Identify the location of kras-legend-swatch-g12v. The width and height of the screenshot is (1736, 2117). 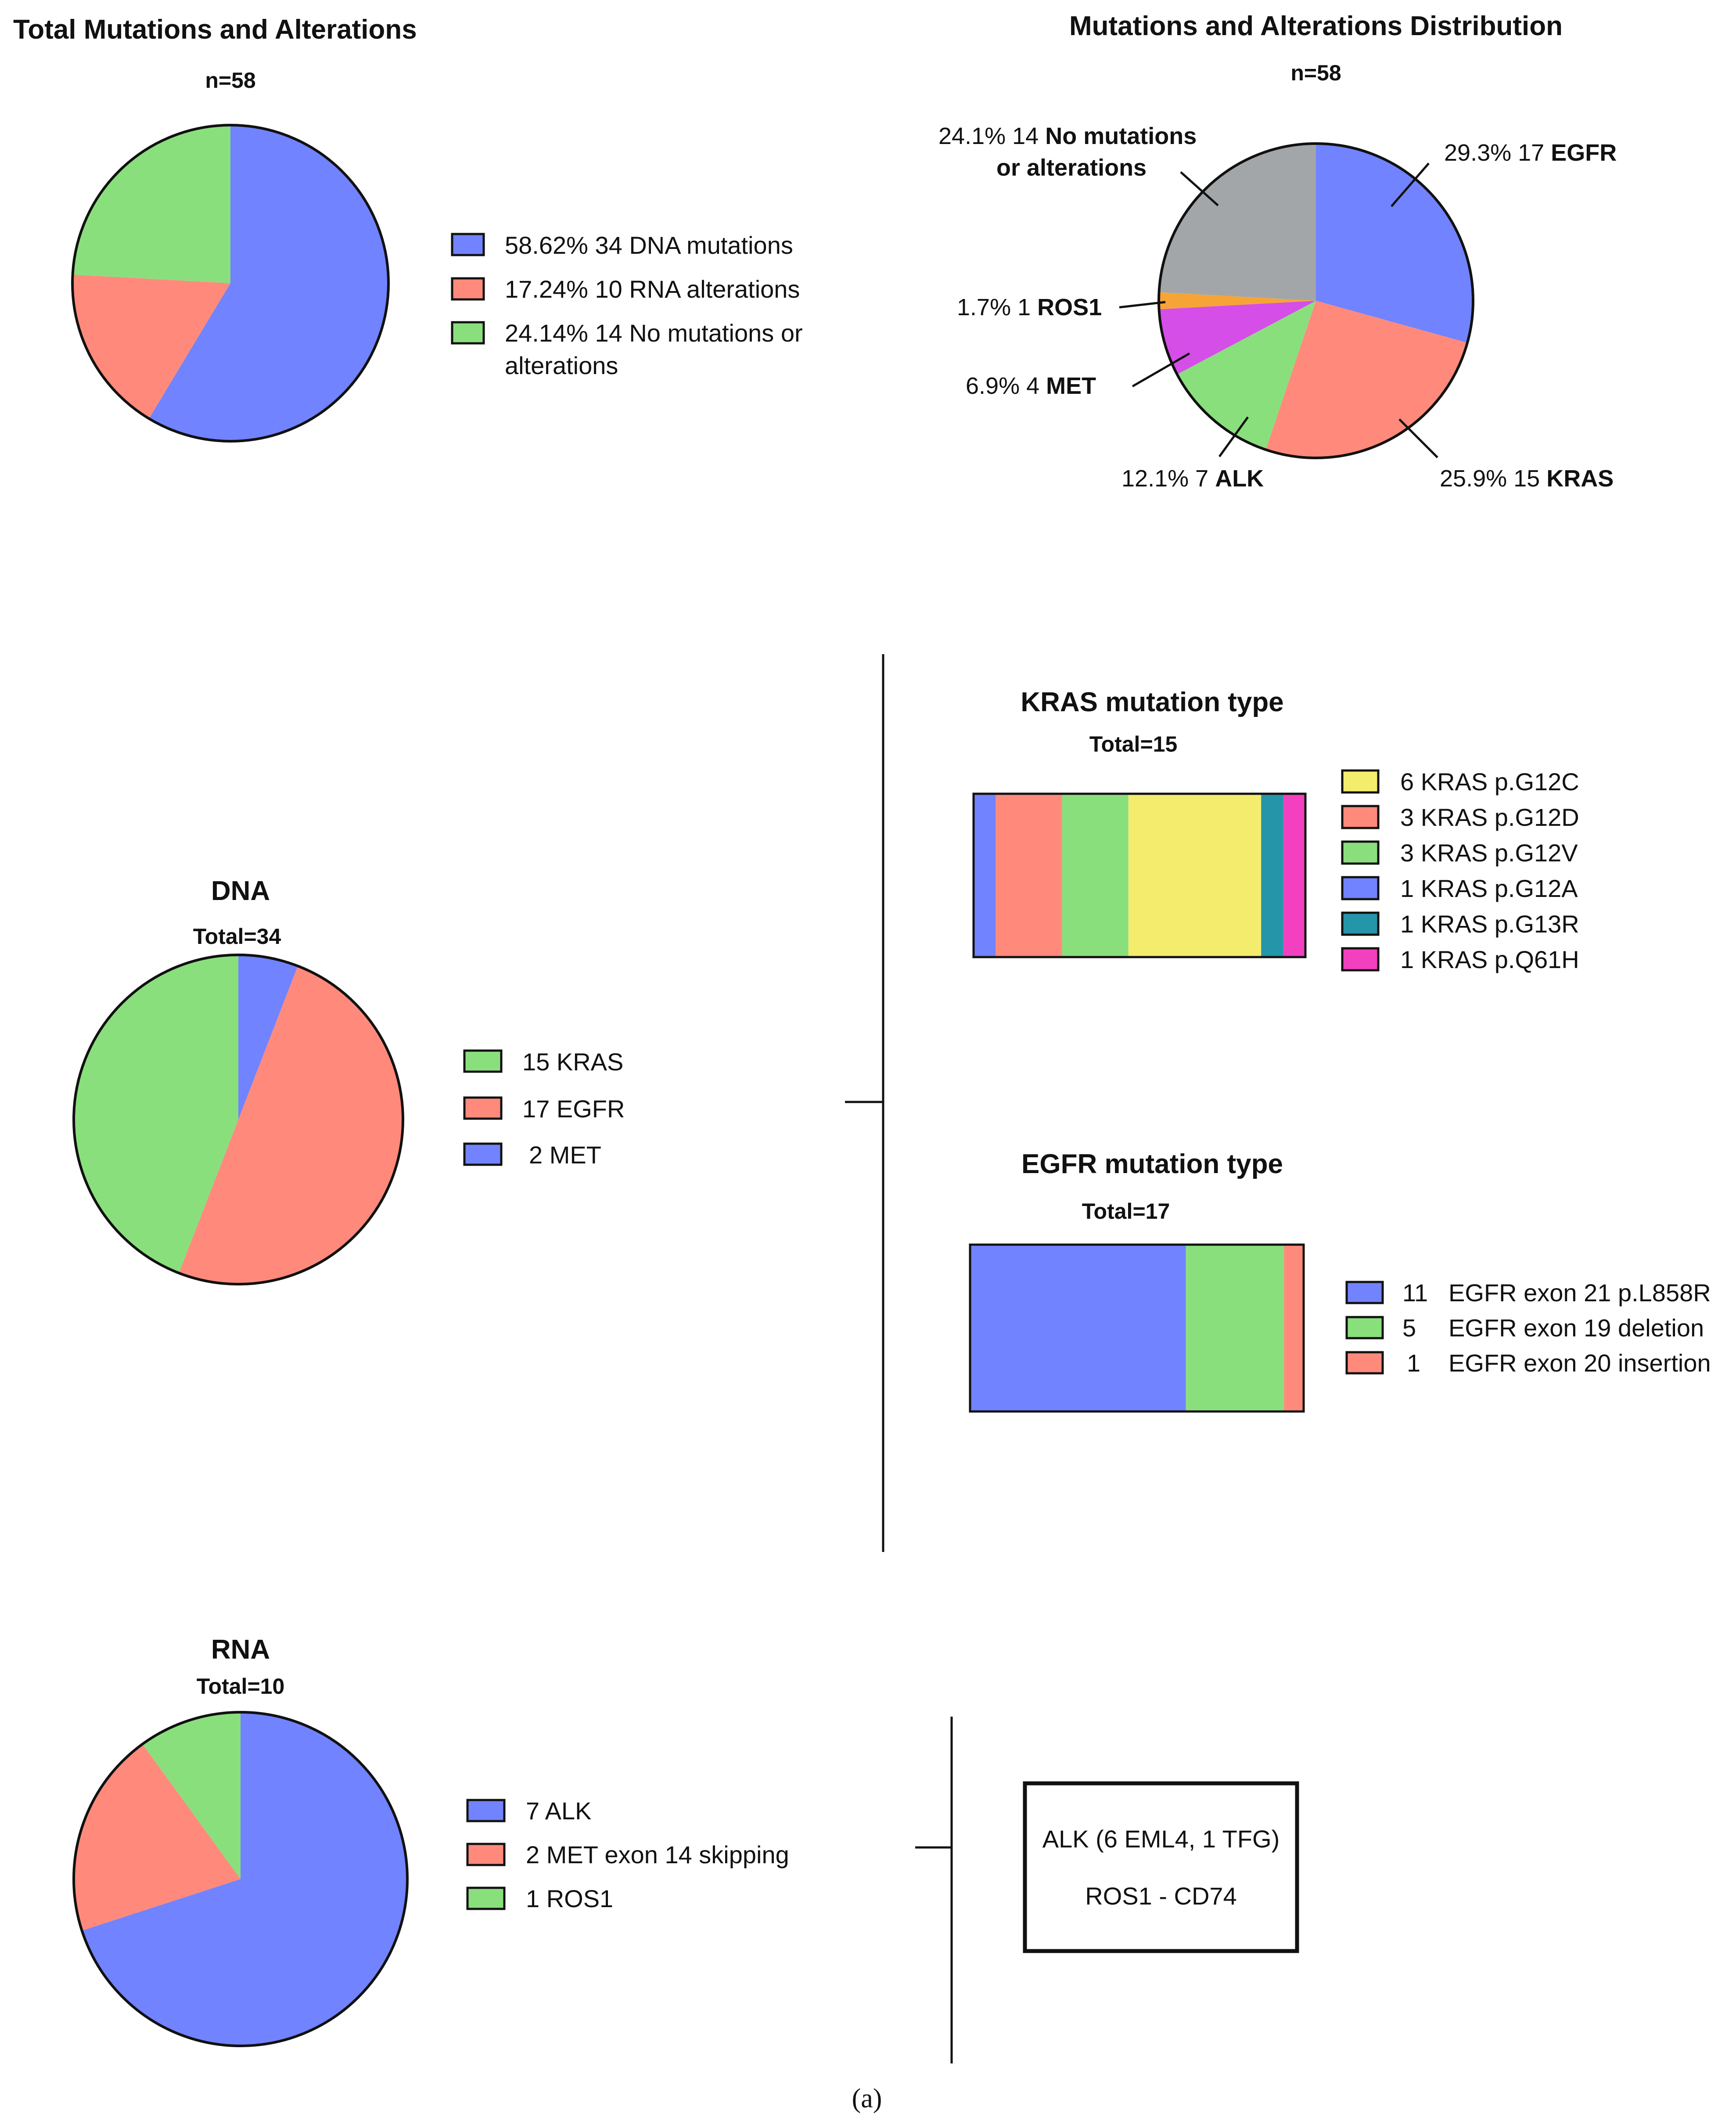
(1360, 853).